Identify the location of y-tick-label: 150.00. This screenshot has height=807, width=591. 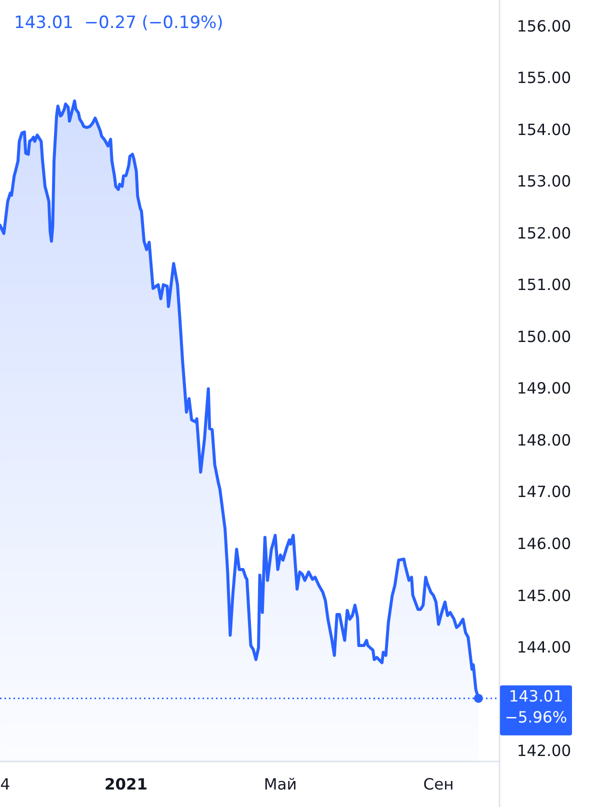
(544, 337).